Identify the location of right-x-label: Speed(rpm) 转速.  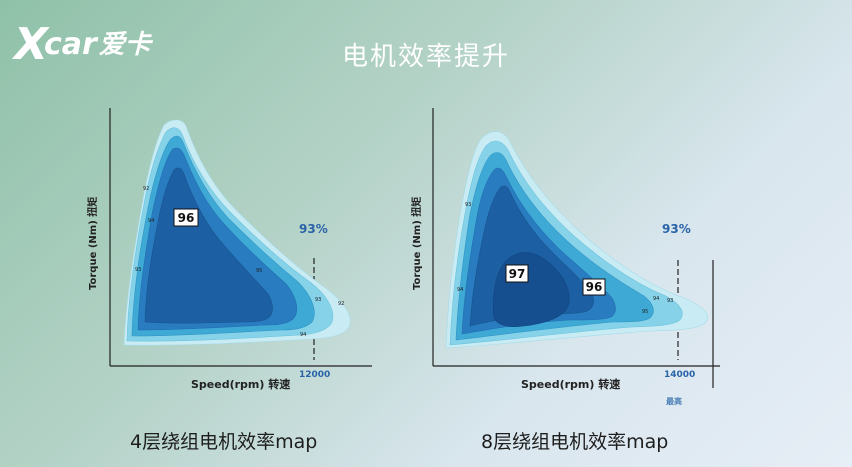
(570, 384).